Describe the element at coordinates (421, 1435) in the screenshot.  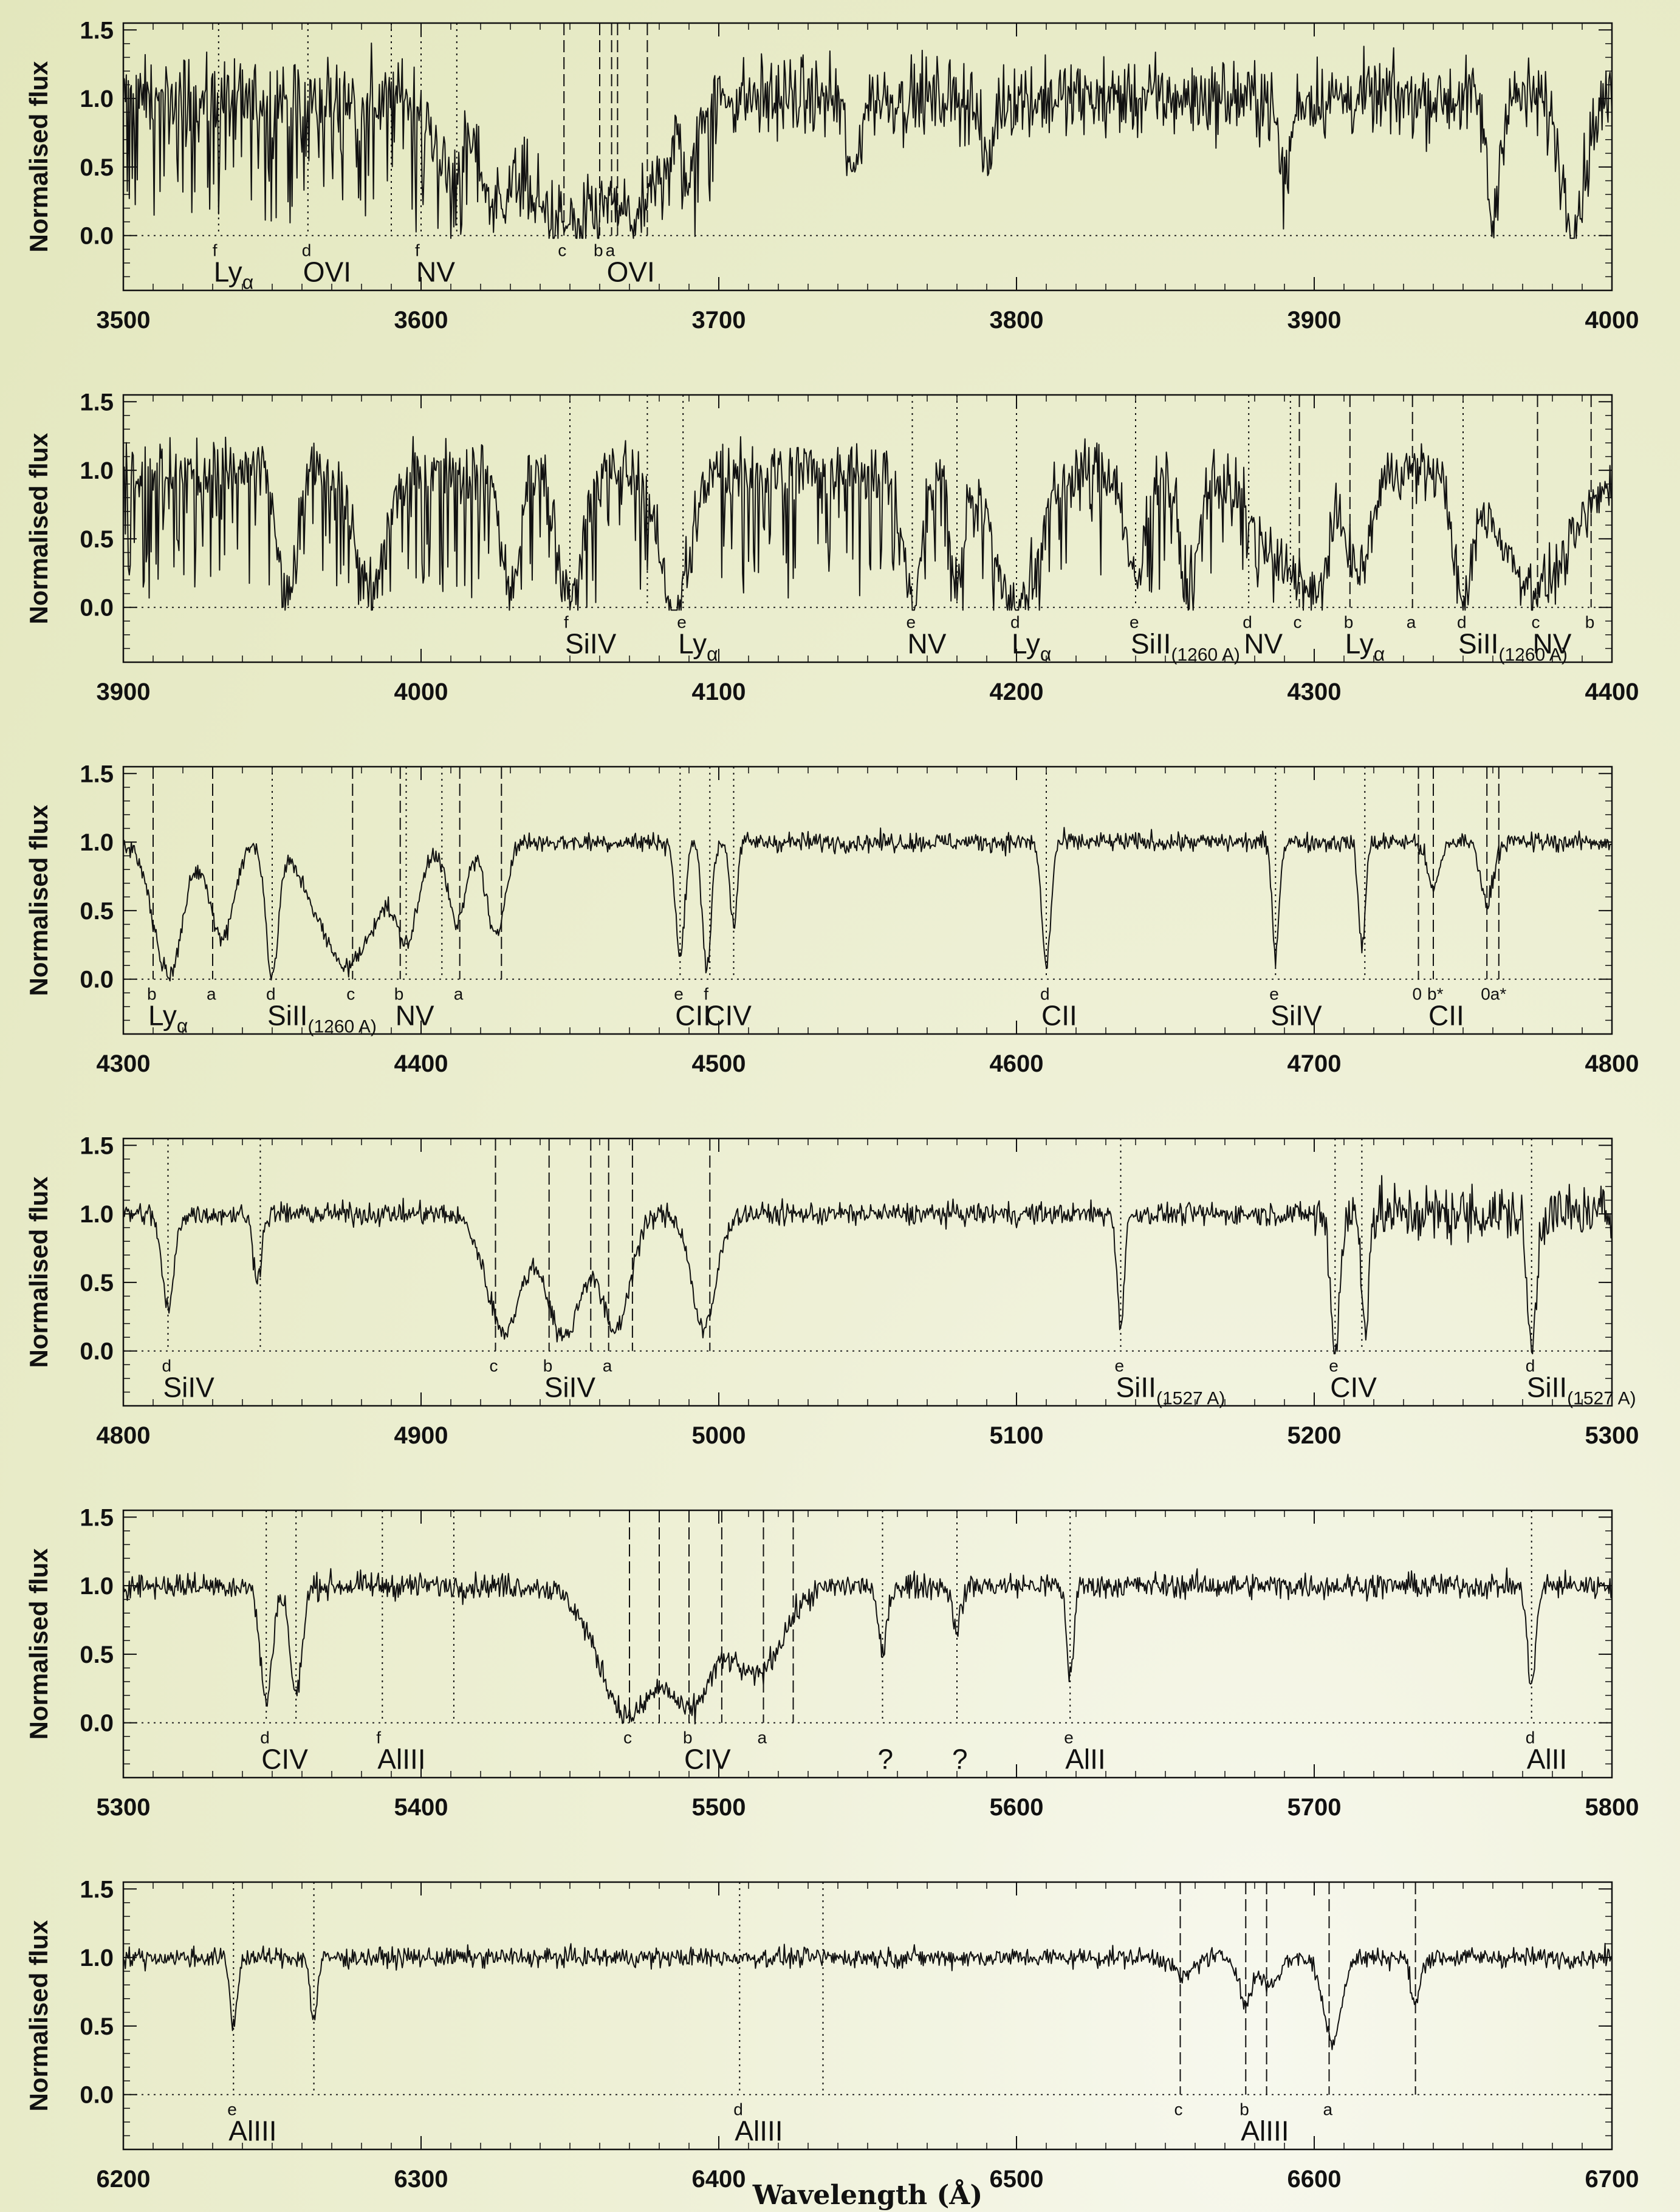
I see `x-tick-label: 4900` at that location.